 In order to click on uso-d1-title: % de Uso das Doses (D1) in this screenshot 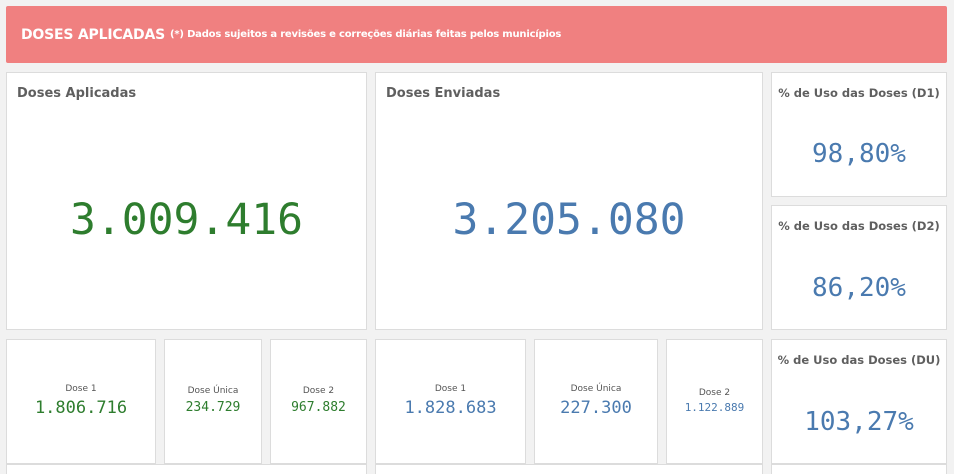, I will do `click(859, 93)`.